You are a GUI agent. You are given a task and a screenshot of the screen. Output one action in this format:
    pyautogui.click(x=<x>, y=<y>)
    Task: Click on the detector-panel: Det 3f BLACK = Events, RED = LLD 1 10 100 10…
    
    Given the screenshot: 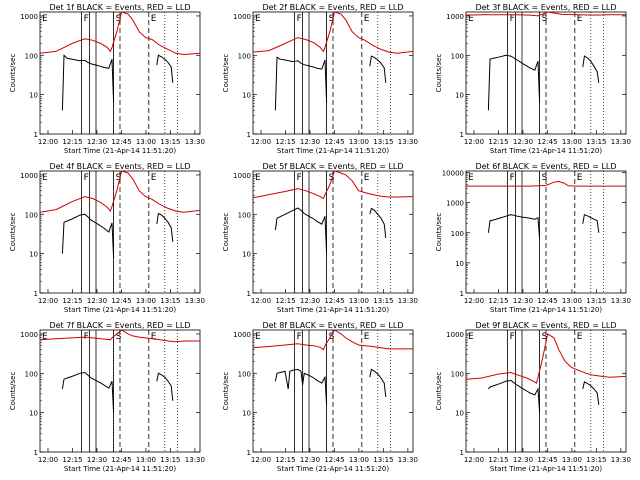 What is the action you would take?
    pyautogui.click(x=533, y=79)
    